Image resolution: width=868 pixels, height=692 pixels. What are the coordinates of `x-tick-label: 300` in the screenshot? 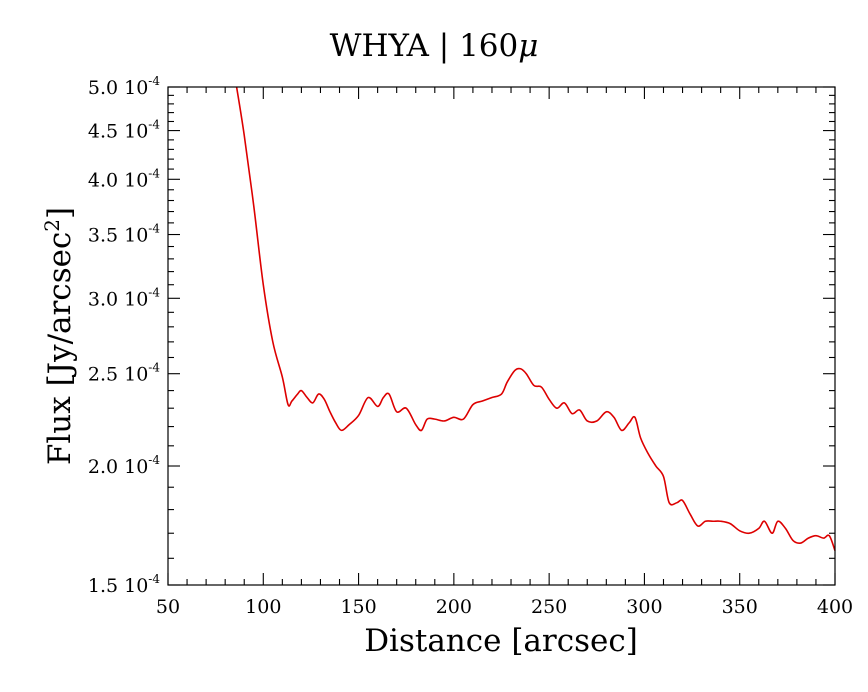 It's located at (644, 607).